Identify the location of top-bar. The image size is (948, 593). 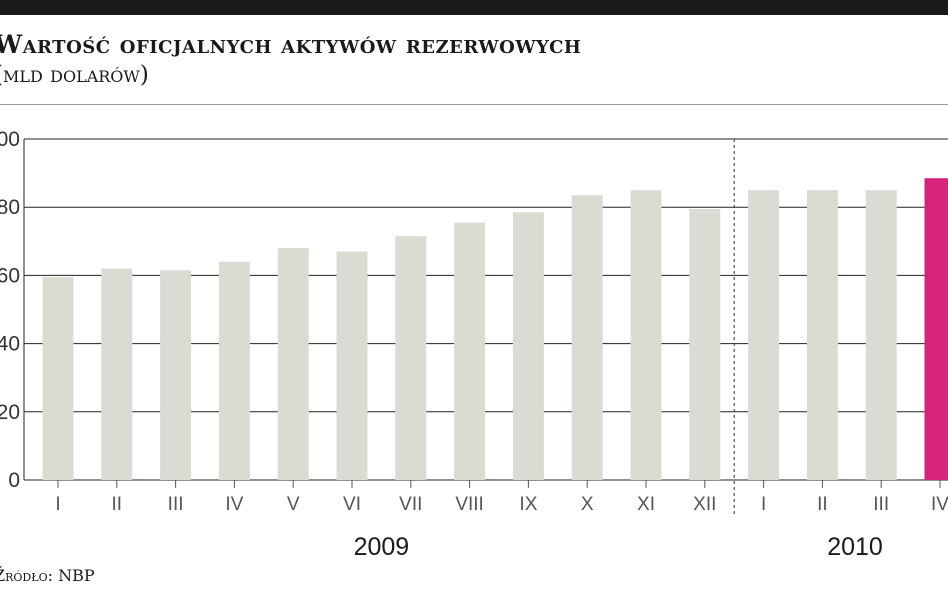
(474, 7).